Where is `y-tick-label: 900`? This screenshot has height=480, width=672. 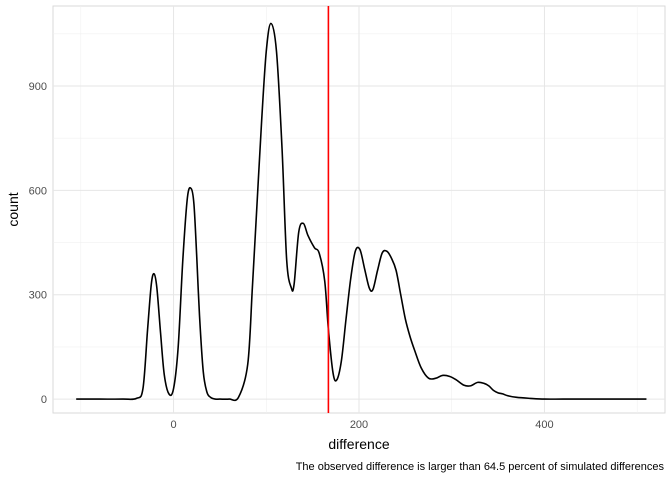 y-tick-label: 900 is located at coordinates (38, 87).